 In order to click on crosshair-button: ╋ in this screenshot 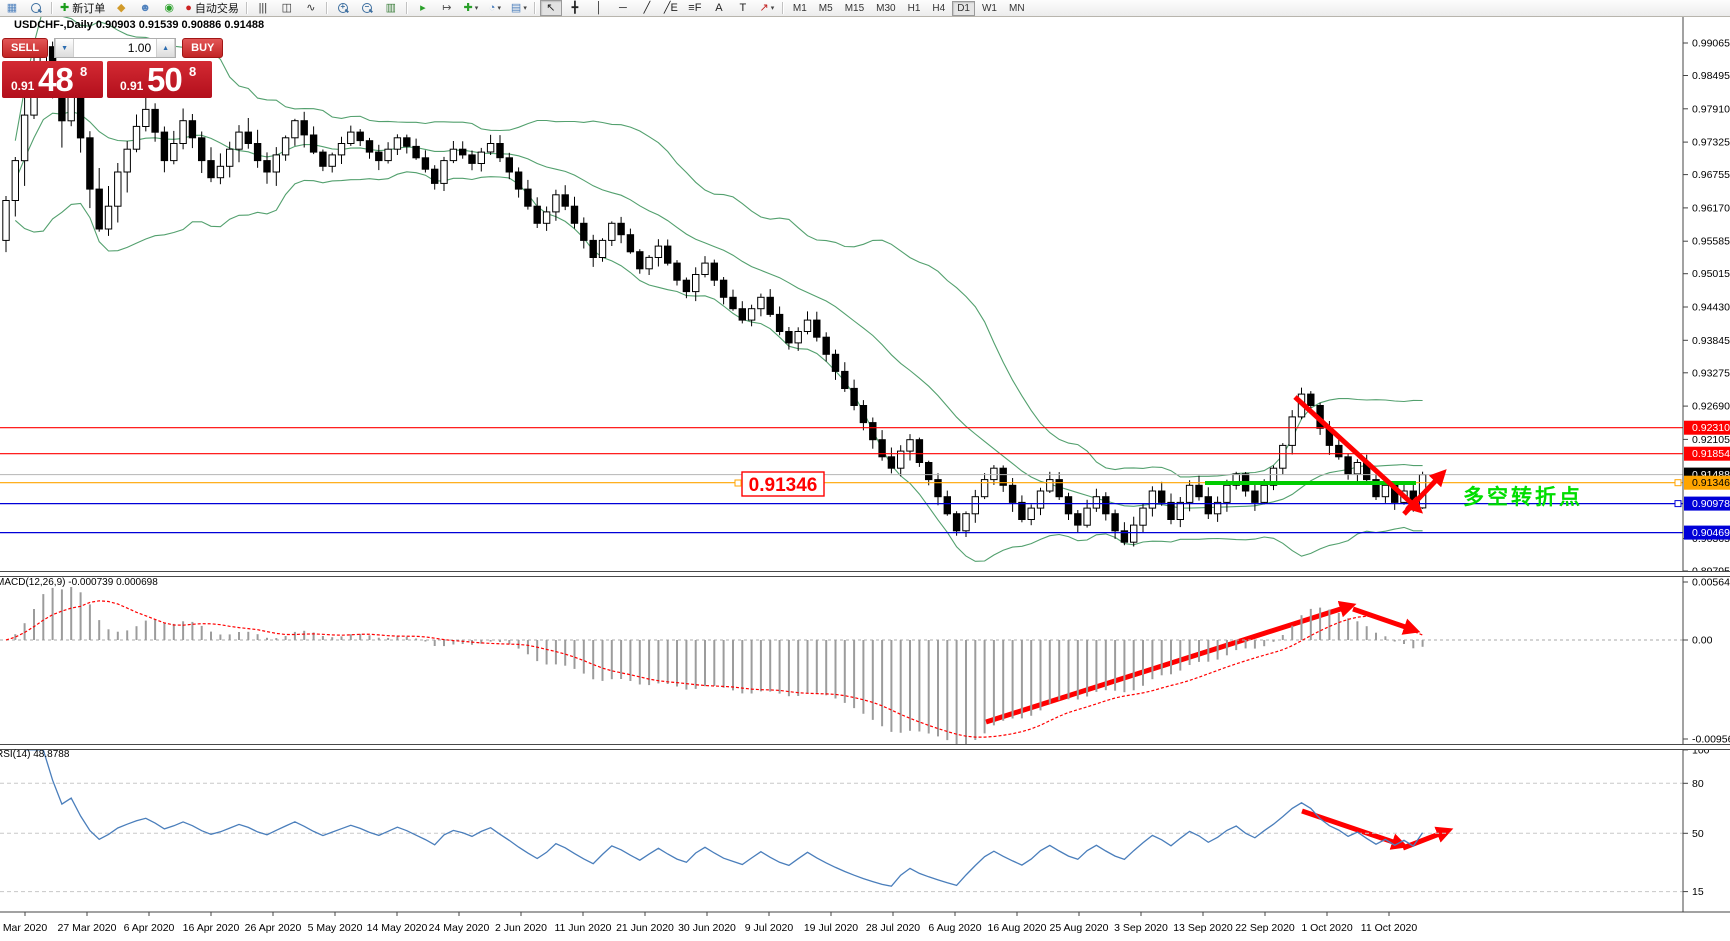, I will do `click(575, 8)`.